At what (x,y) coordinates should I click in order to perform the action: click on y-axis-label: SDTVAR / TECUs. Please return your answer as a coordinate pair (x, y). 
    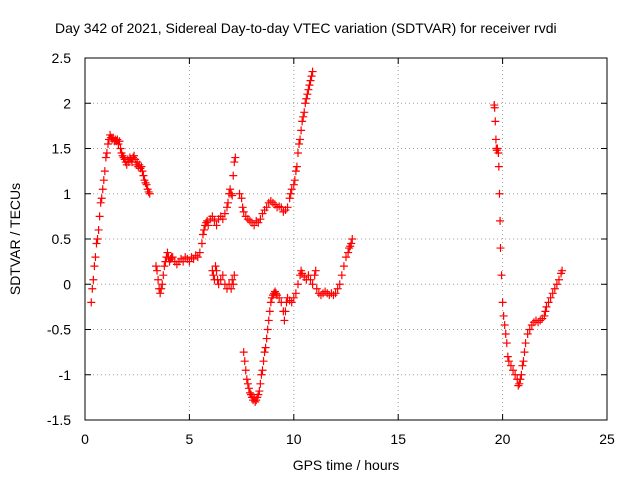
    Looking at the image, I should click on (15, 239).